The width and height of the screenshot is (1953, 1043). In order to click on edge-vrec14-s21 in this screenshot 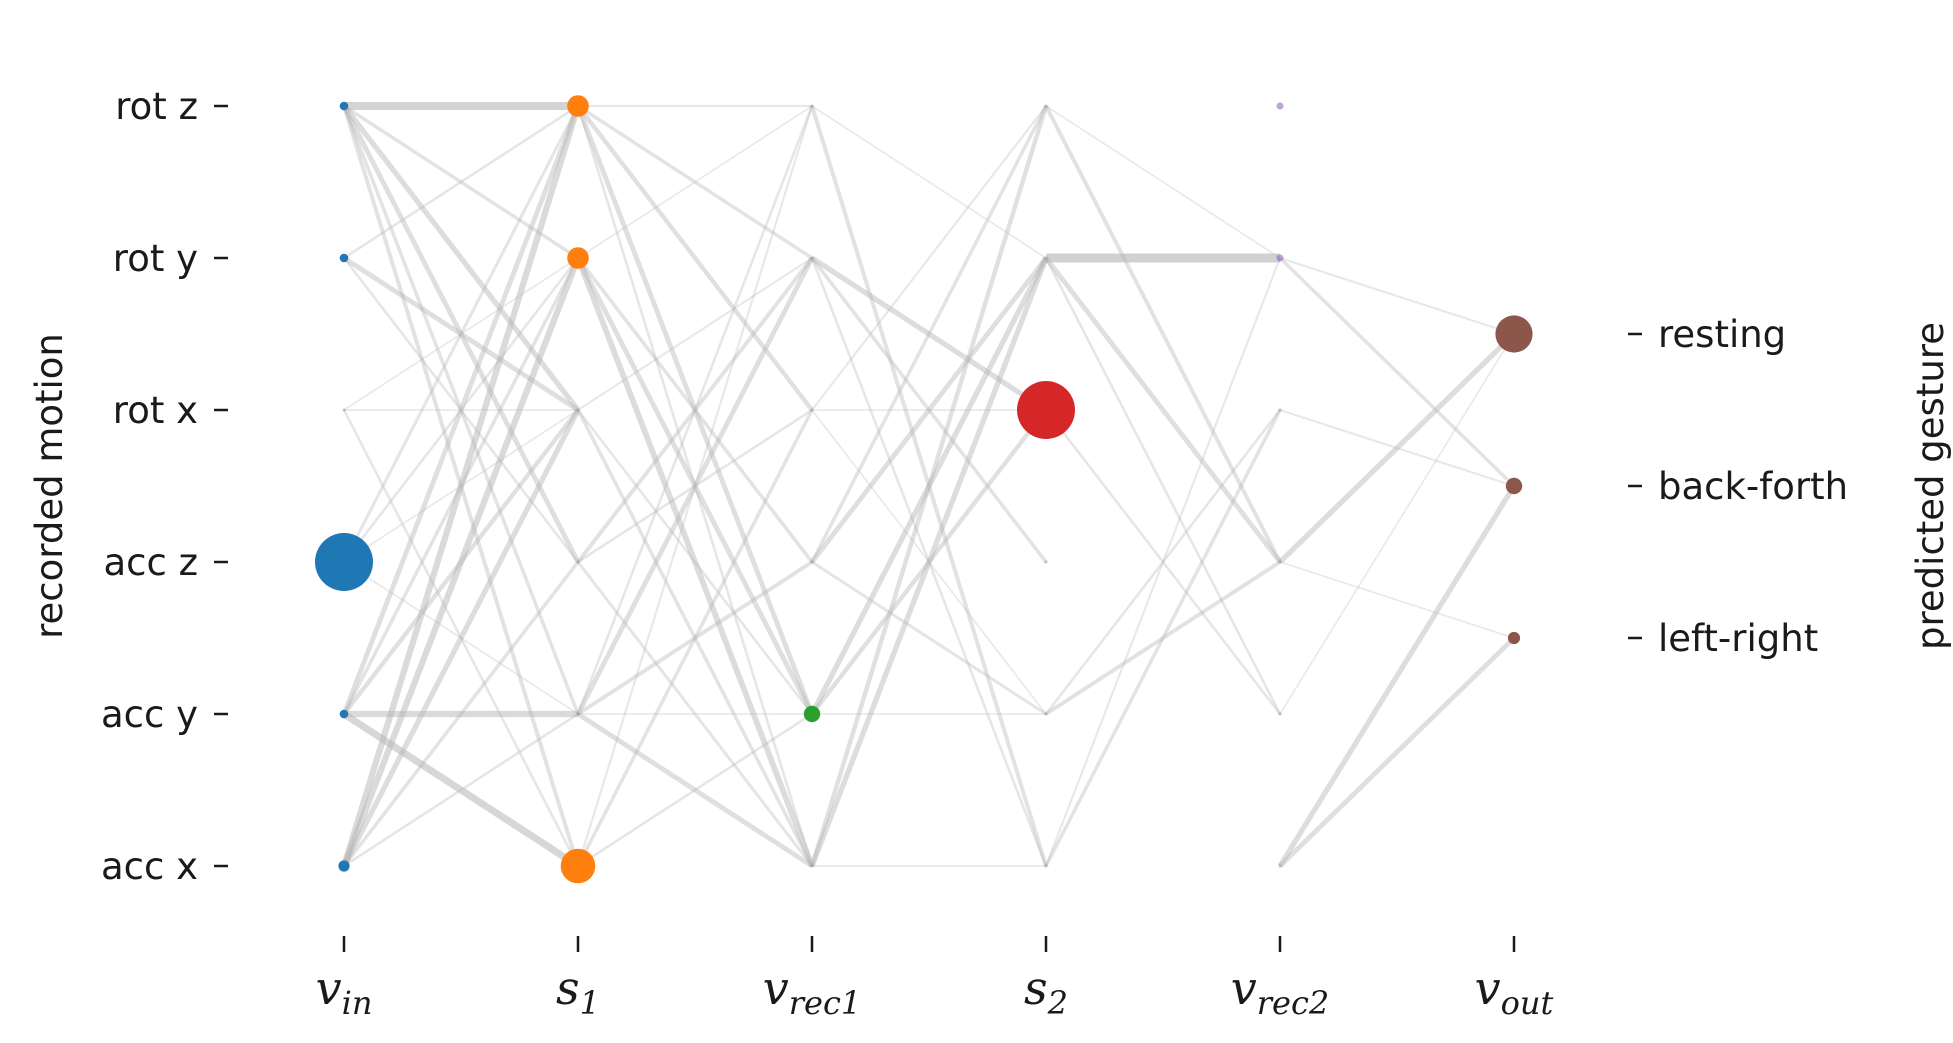, I will do `click(929, 486)`.